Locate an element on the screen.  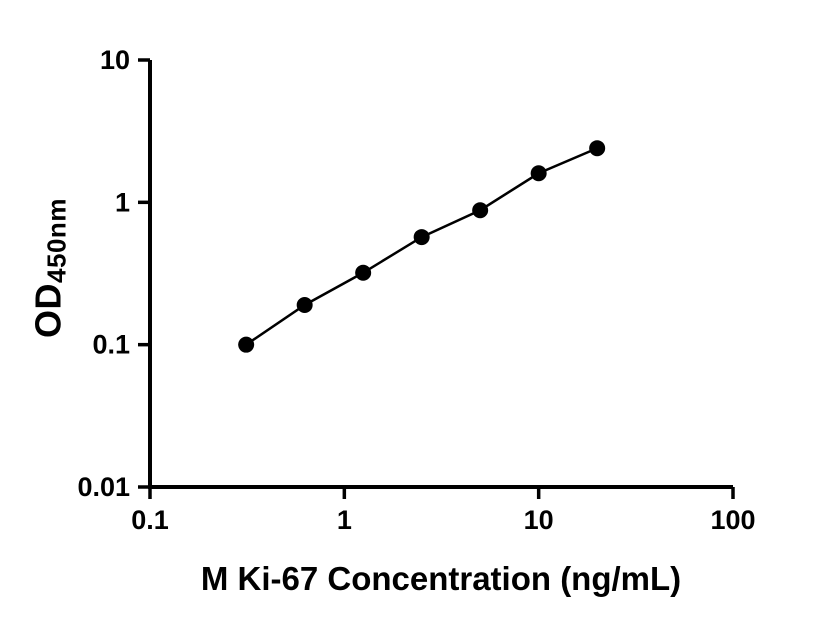
y-axis-label-subscript: 450nm is located at coordinates (56, 240).